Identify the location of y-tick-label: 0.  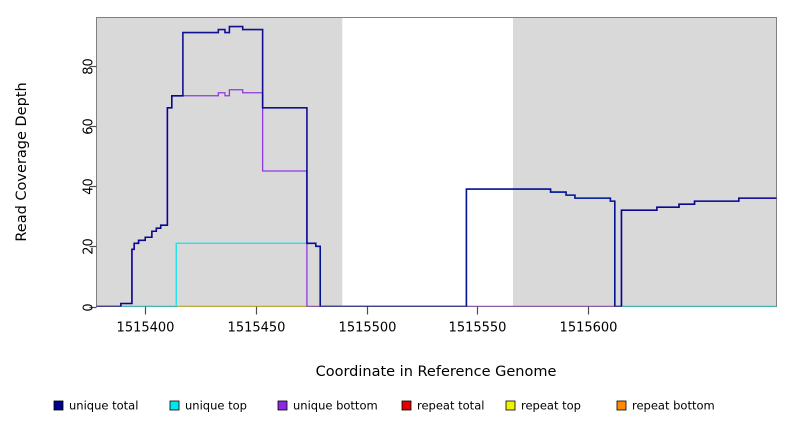
(88, 307).